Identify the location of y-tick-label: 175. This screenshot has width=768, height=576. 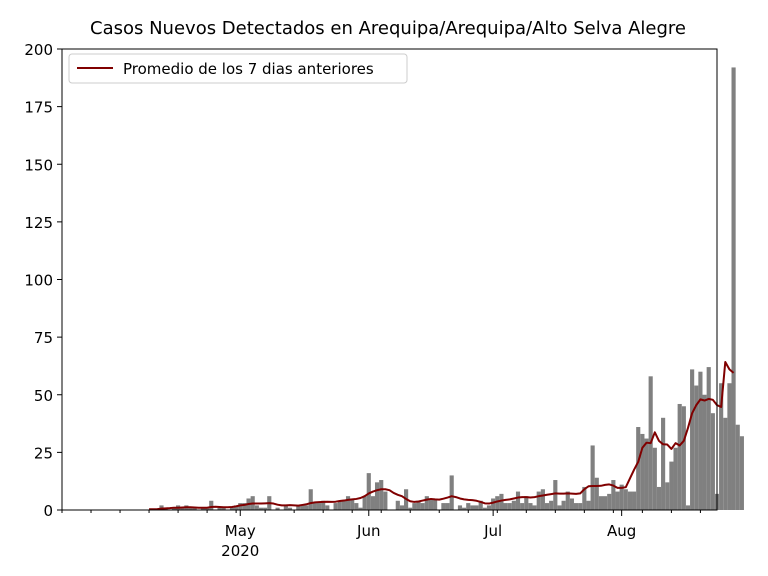
(38, 108).